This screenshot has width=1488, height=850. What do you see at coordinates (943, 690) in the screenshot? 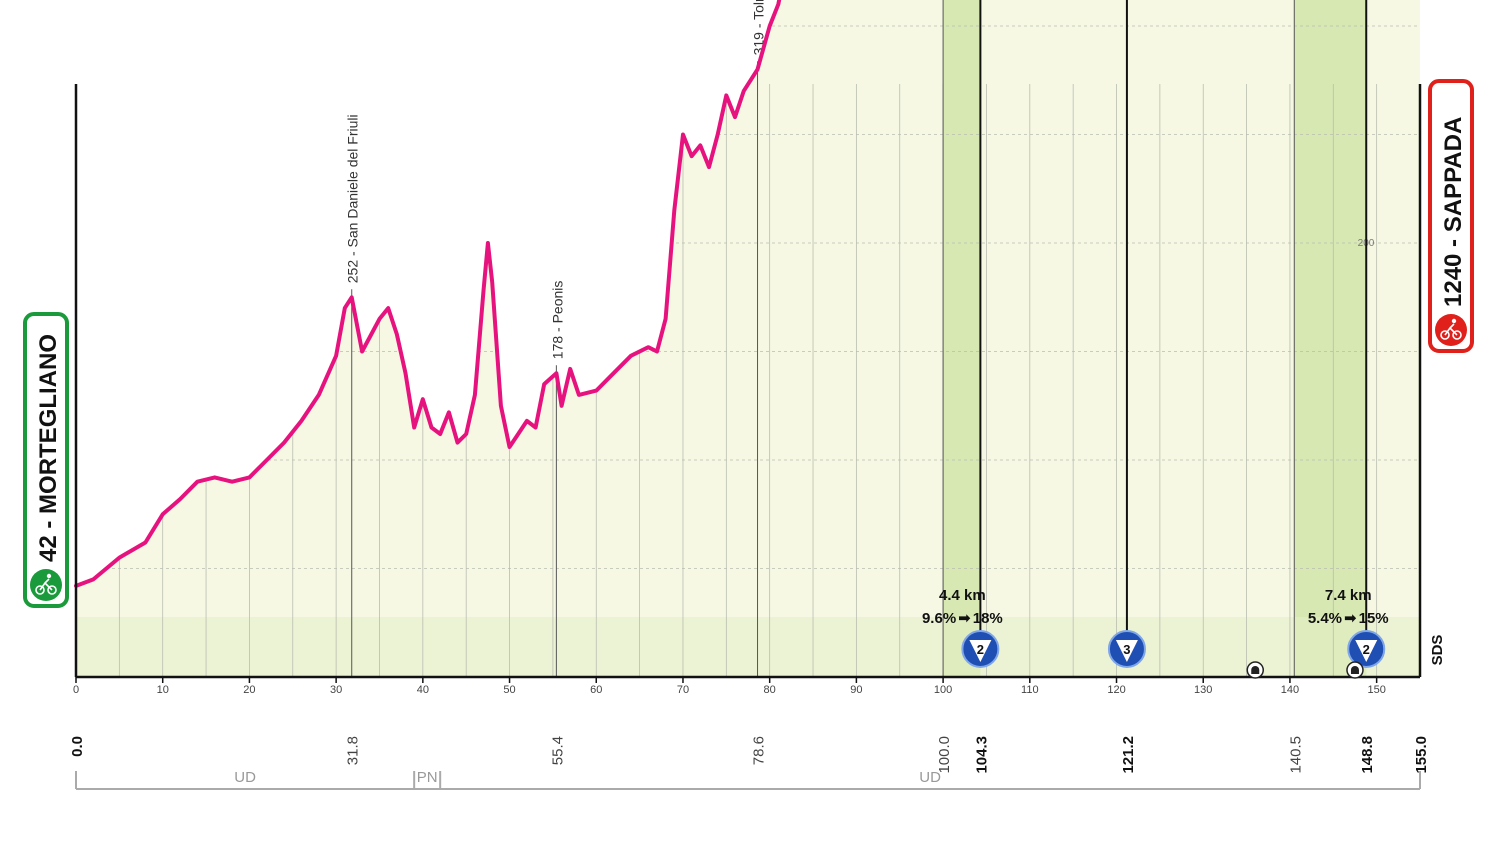
I see `x-tick-label: 100` at bounding box center [943, 690].